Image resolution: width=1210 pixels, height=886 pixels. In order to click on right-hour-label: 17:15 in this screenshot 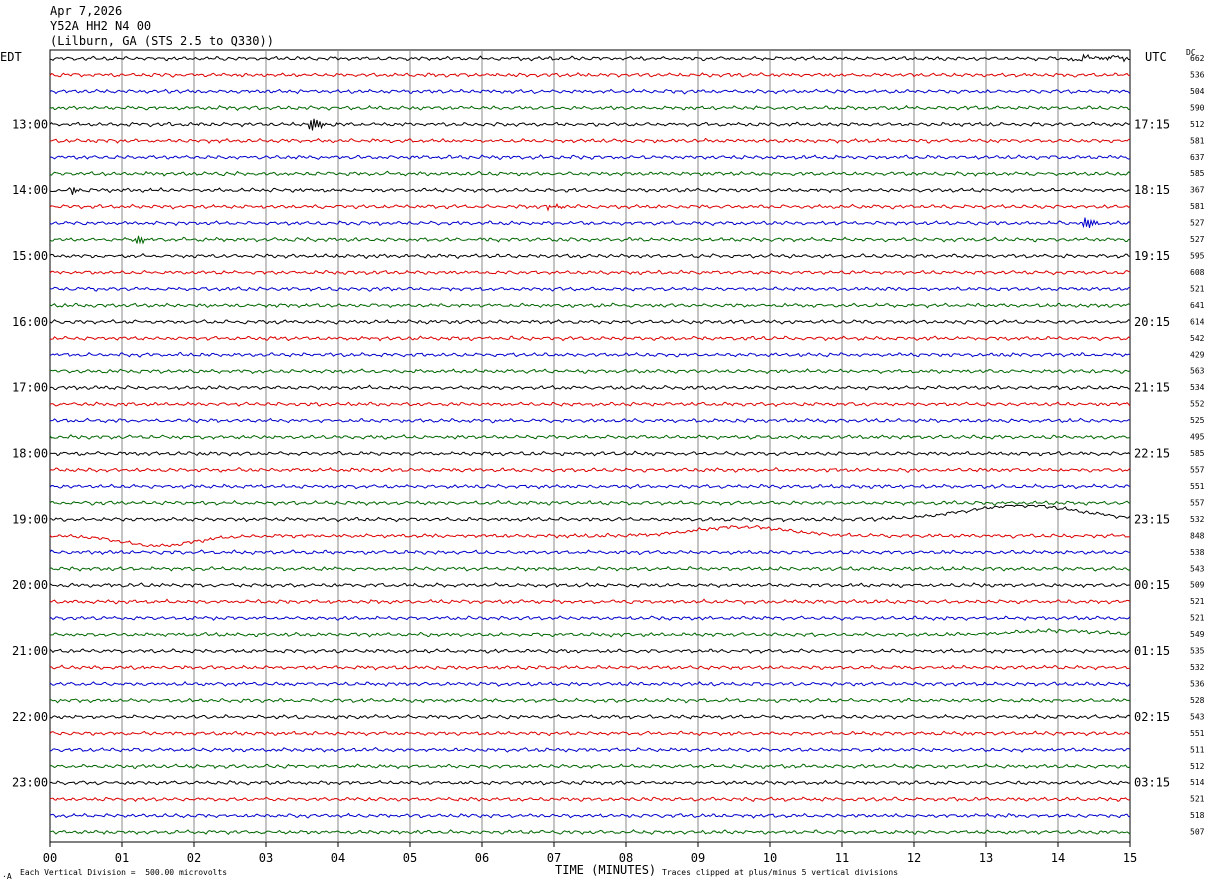, I will do `click(1152, 124)`.